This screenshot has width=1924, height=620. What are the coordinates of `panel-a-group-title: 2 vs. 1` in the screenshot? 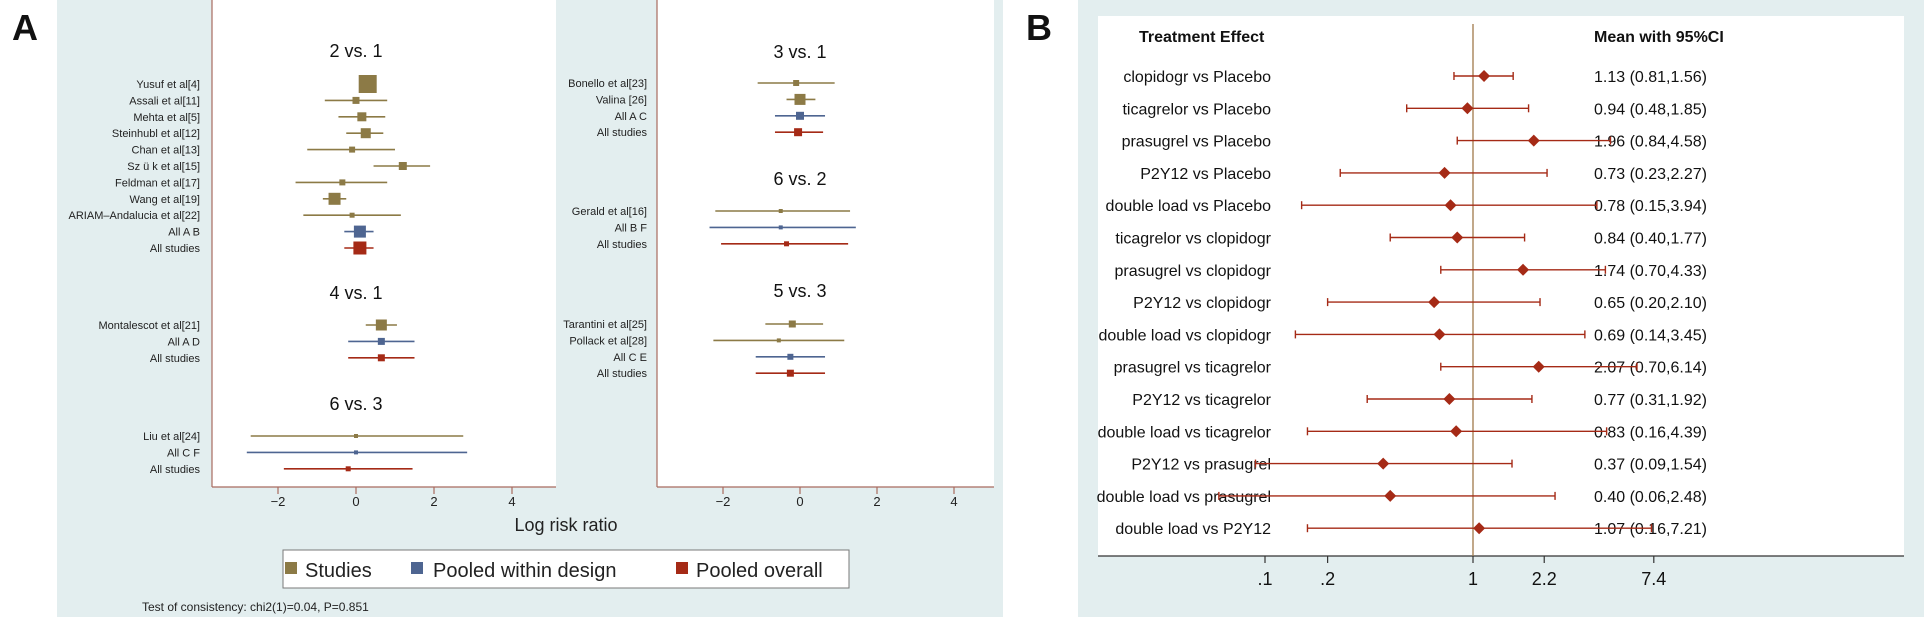 It's located at (355, 51).